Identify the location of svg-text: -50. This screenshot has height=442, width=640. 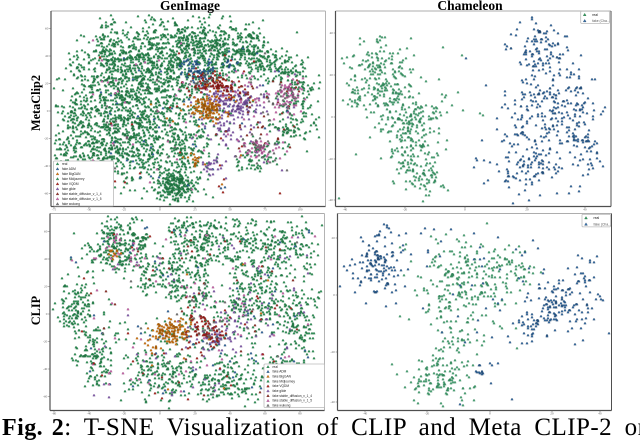
(89, 210).